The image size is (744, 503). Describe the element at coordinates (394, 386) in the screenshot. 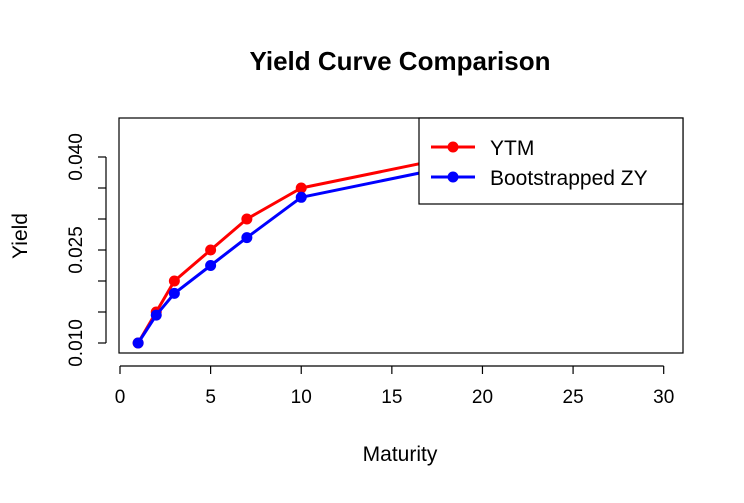

I see `x-axis: 0 5 10 15 20 25 30` at that location.